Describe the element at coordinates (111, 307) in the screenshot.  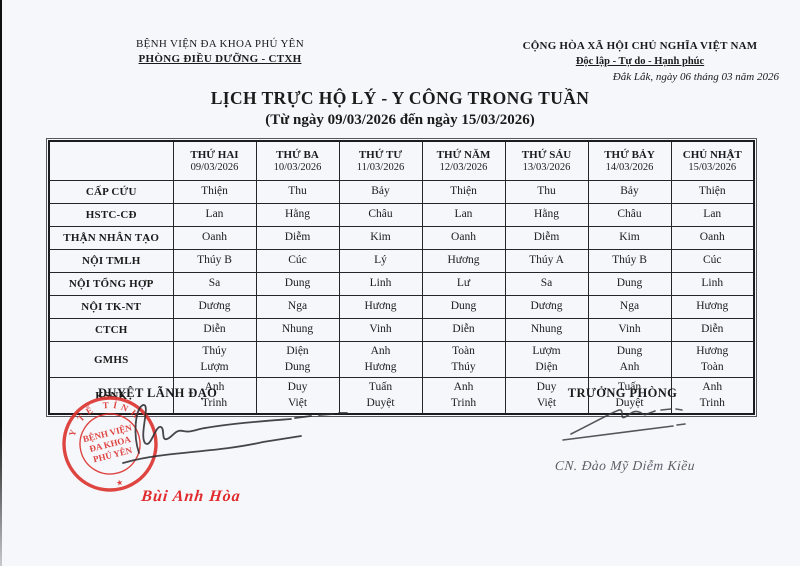
I see `row-label: NỘI TK-NT` at that location.